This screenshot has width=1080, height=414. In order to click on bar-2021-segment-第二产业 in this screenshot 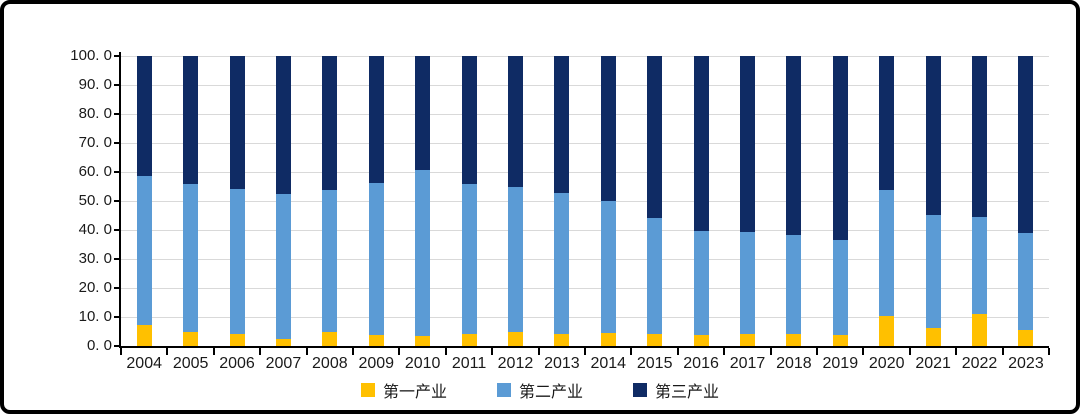, I will do `click(933, 271)`.